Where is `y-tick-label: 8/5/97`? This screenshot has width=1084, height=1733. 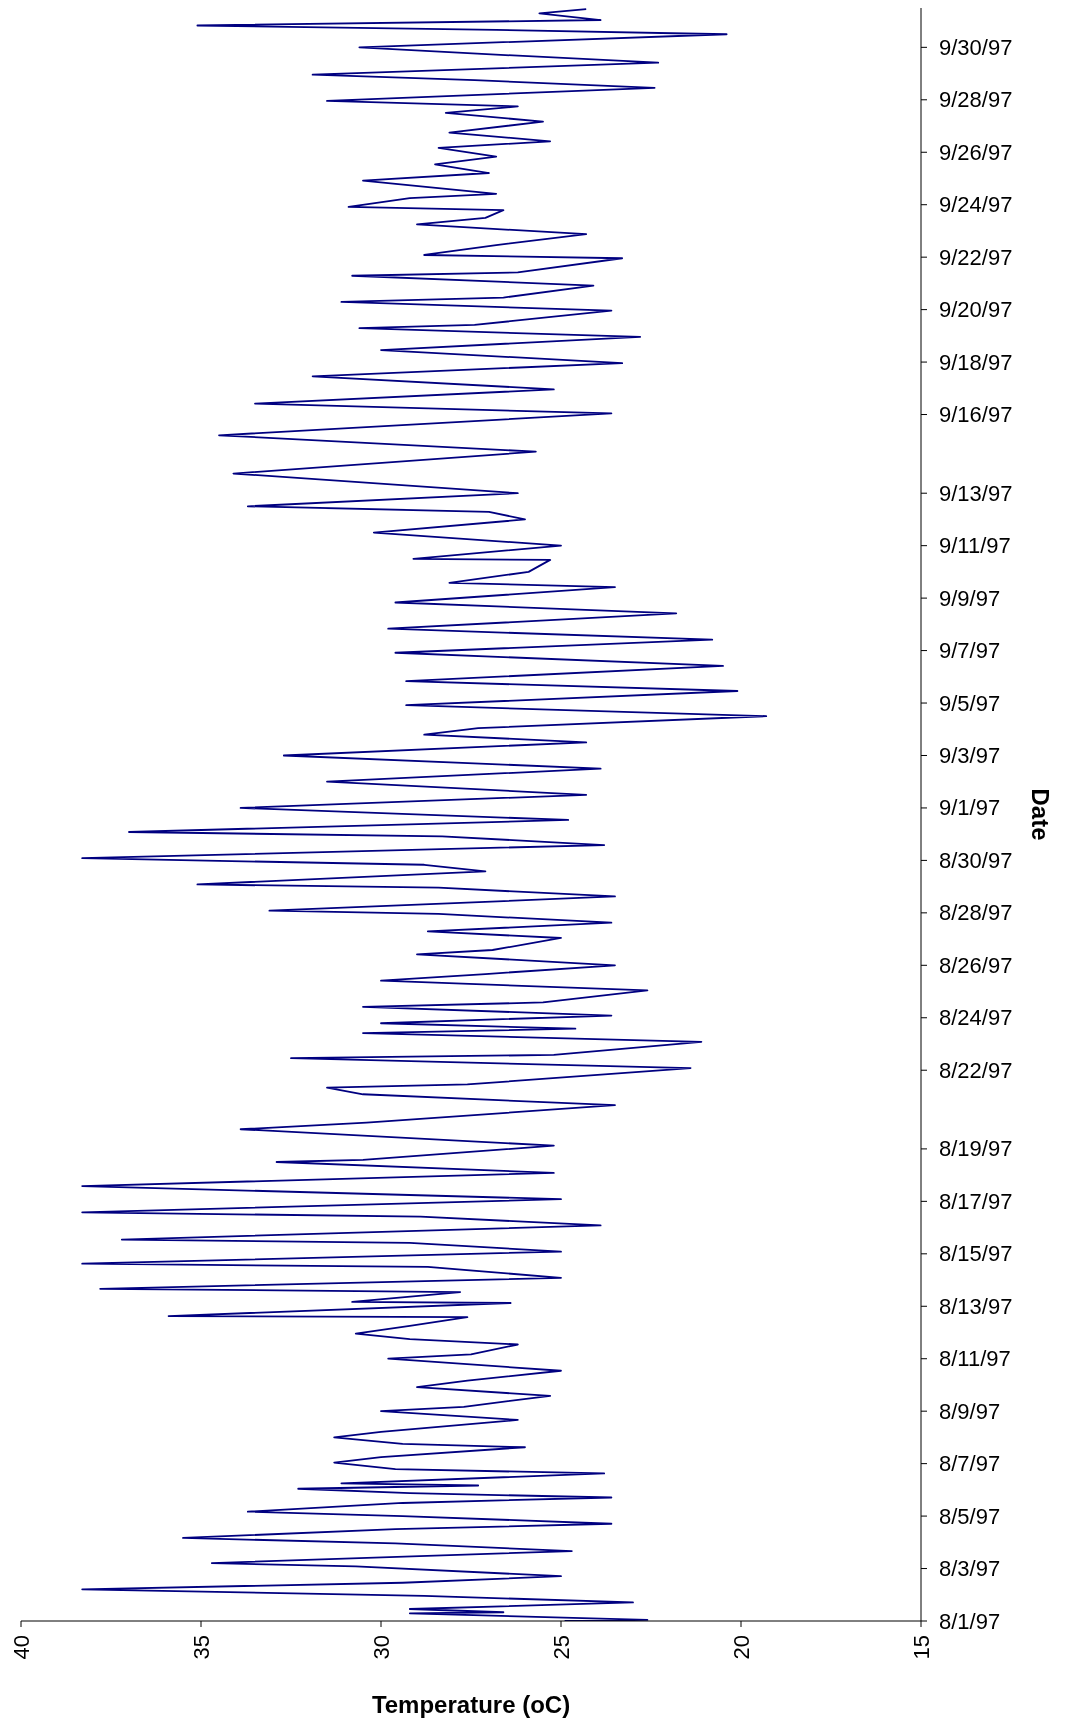
y-tick-label: 8/5/97 is located at coordinates (970, 1516).